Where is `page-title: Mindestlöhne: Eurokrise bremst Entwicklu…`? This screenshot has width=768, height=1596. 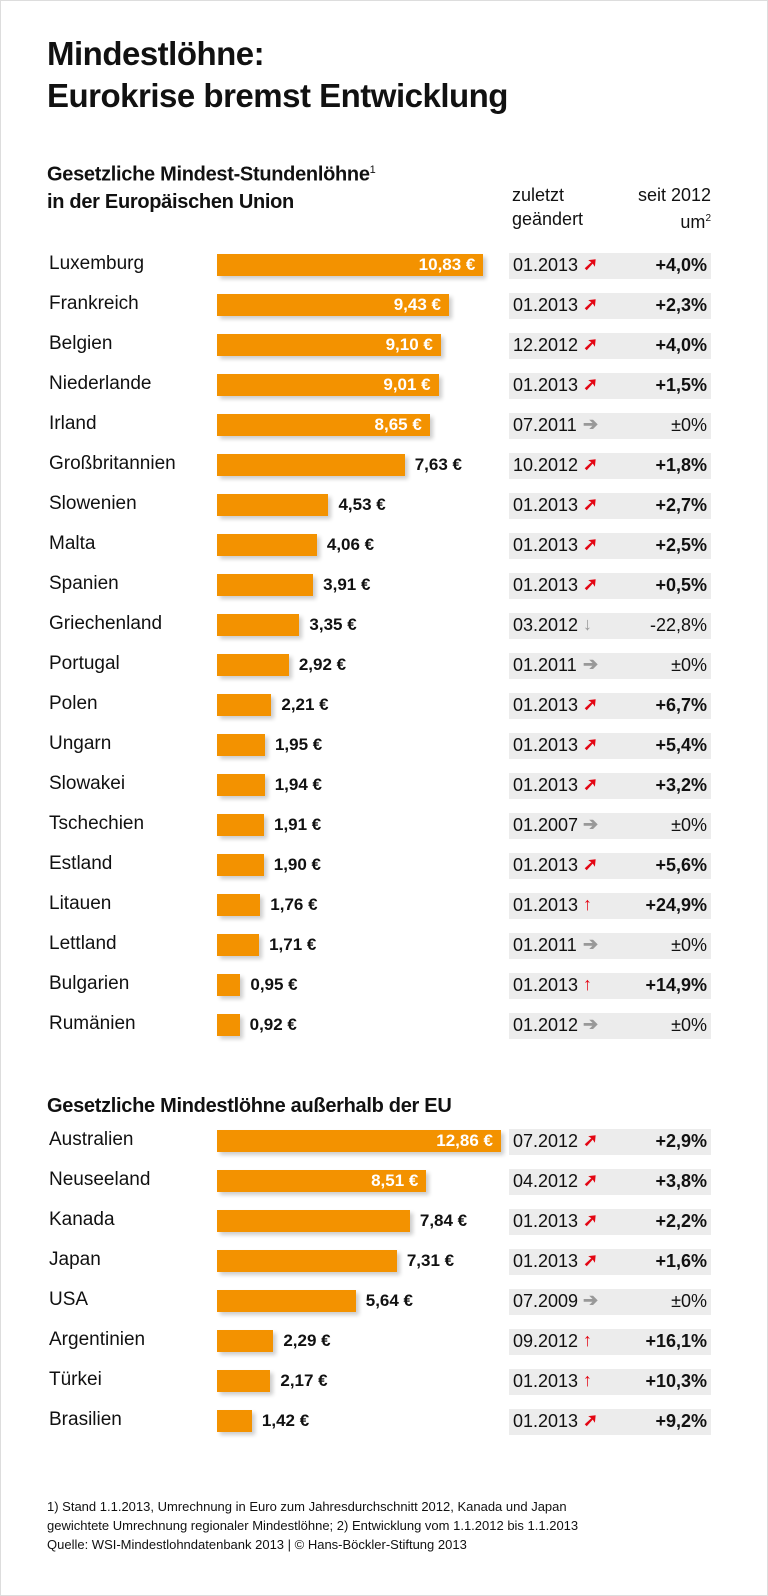 page-title: Mindestlöhne: Eurokrise bremst Entwicklu… is located at coordinates (277, 75).